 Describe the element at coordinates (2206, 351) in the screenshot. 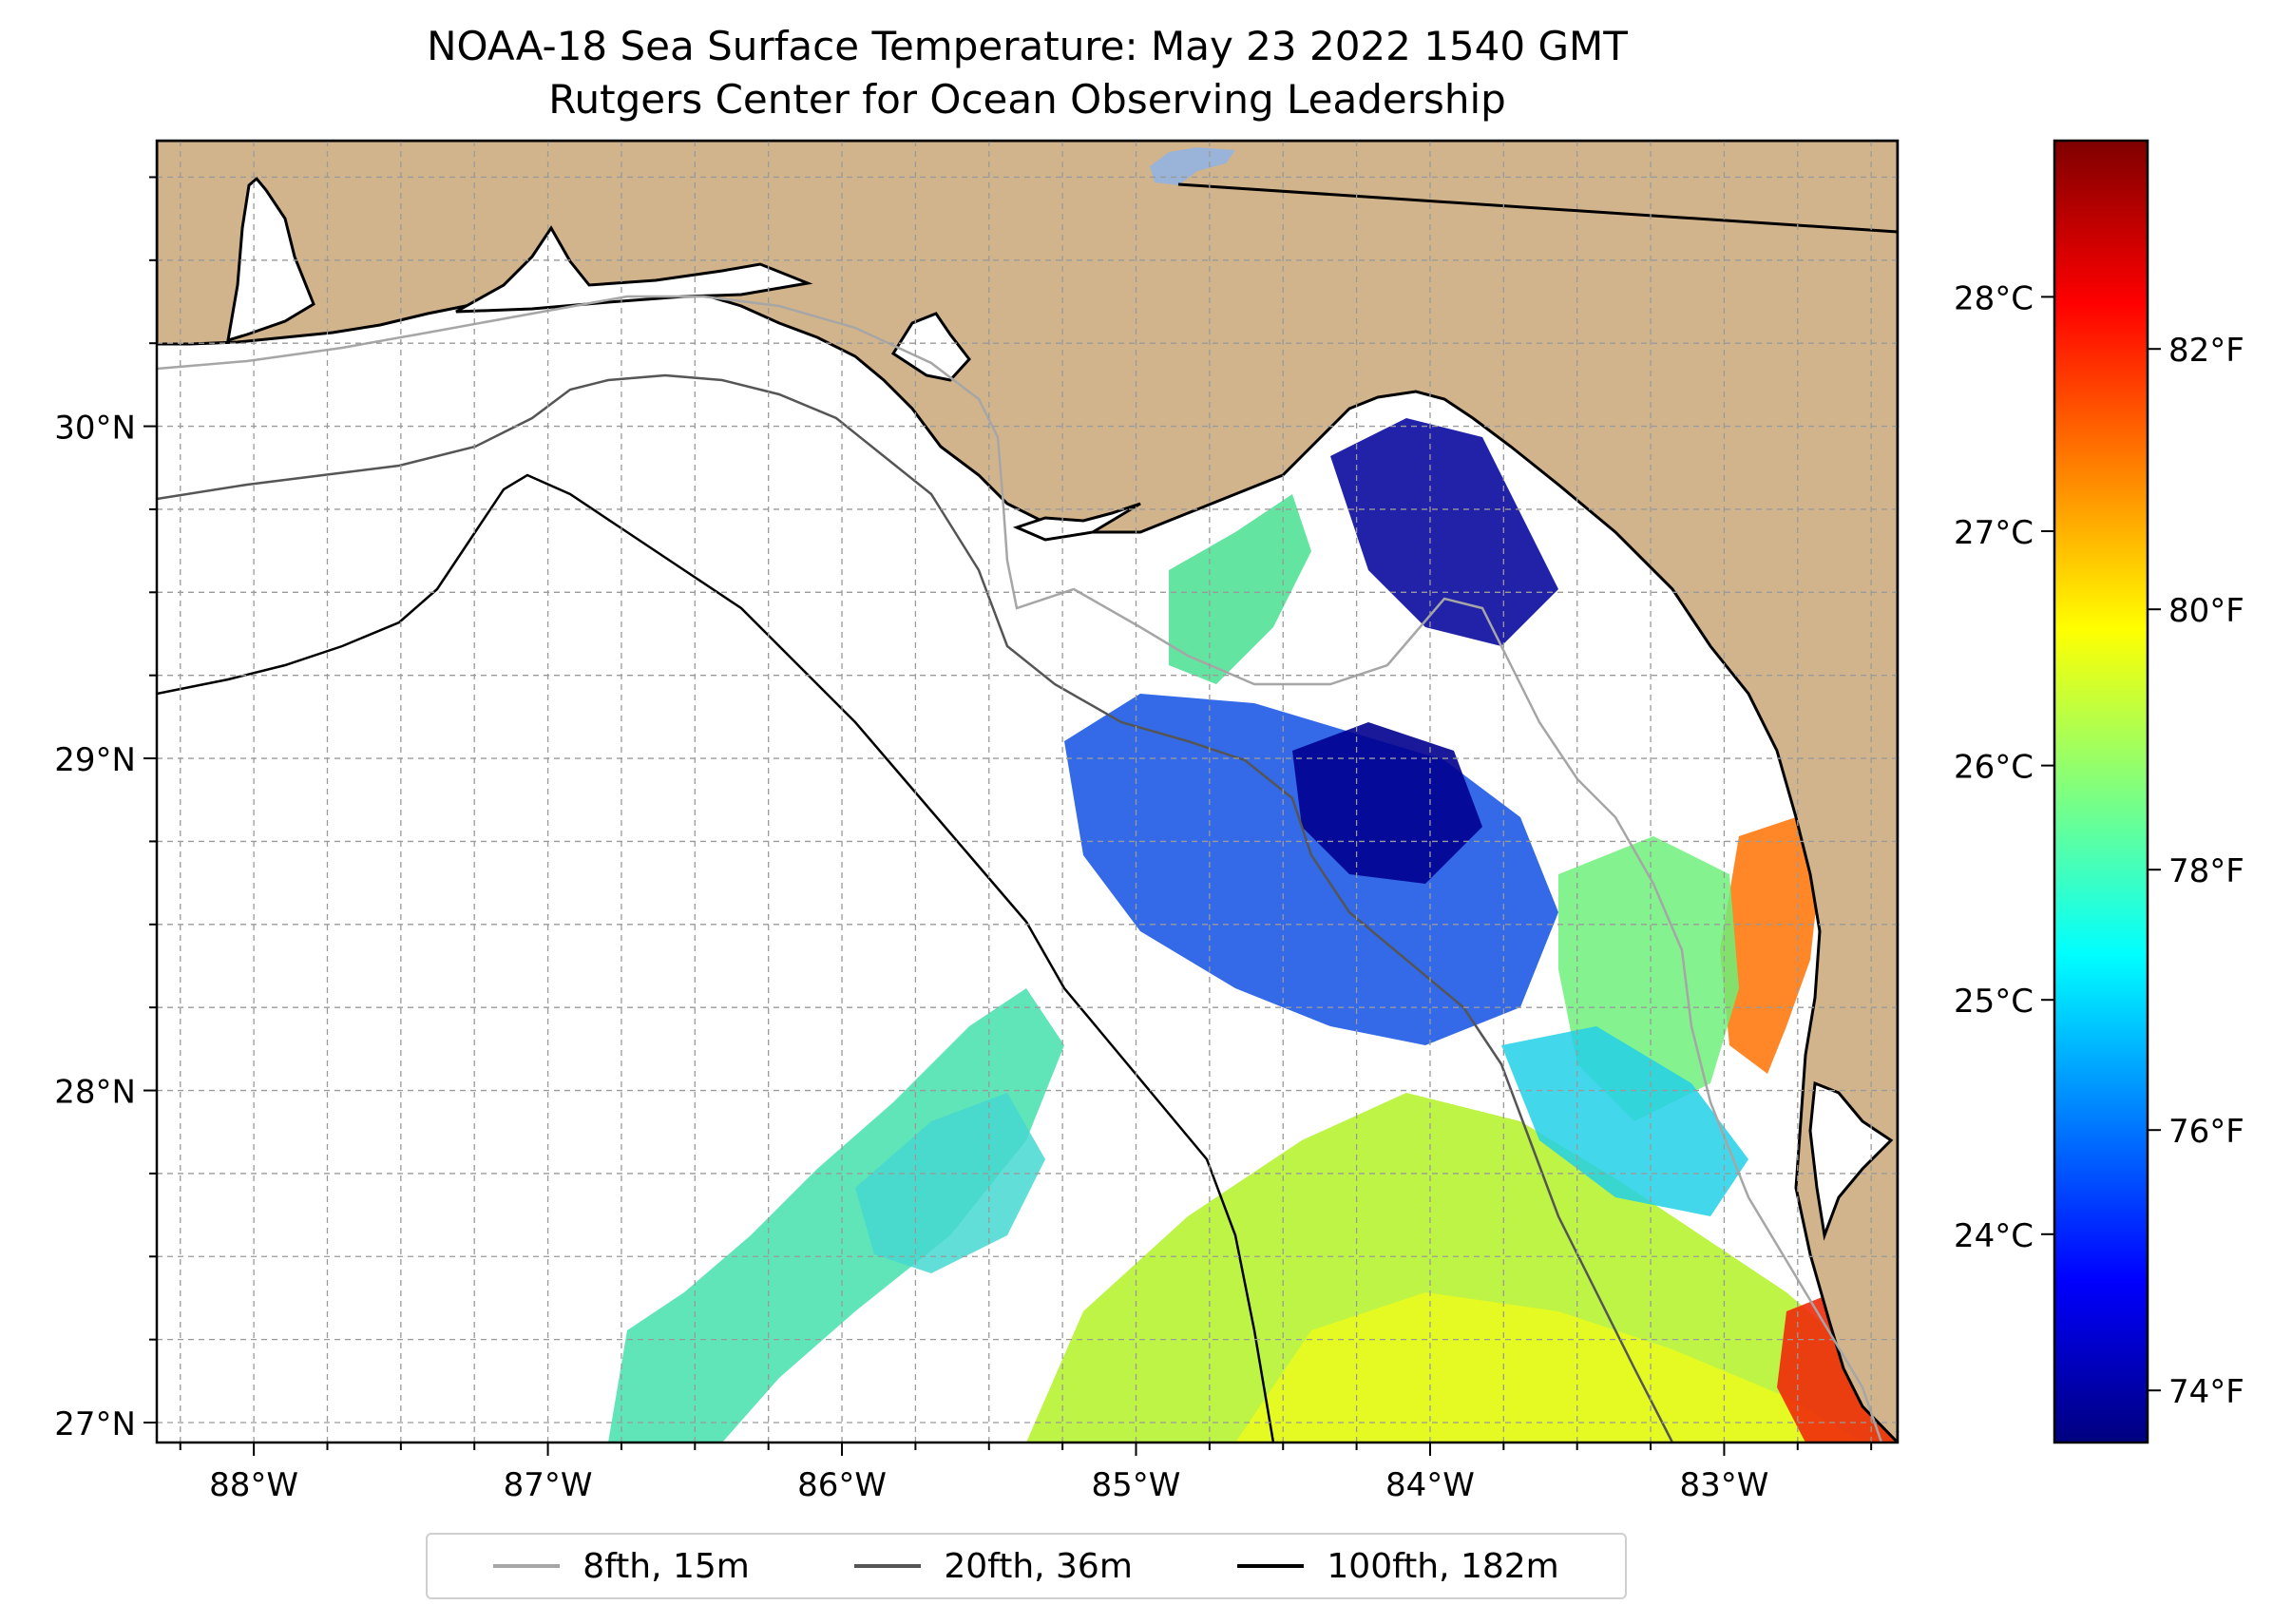

I see `colorbar-fahrenheit-label: 82°F` at that location.